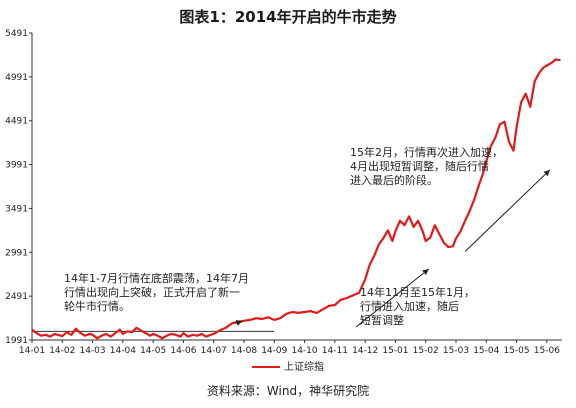 The image size is (576, 408). Describe the element at coordinates (395, 351) in the screenshot. I see `x-tick-label: 15-01` at that location.